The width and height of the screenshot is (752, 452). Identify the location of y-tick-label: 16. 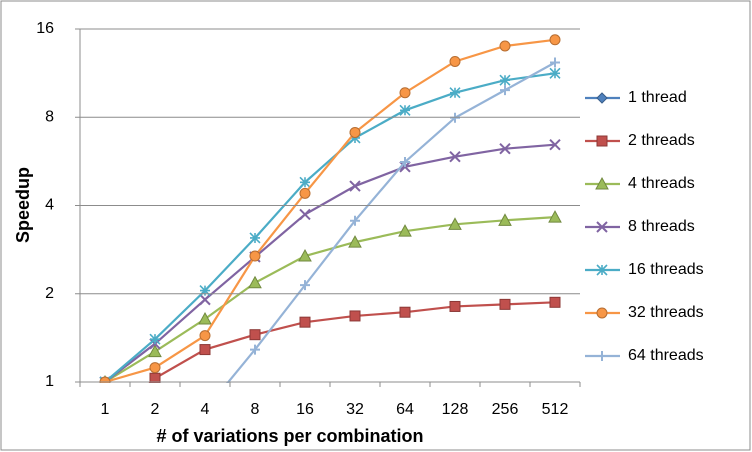
(45, 28).